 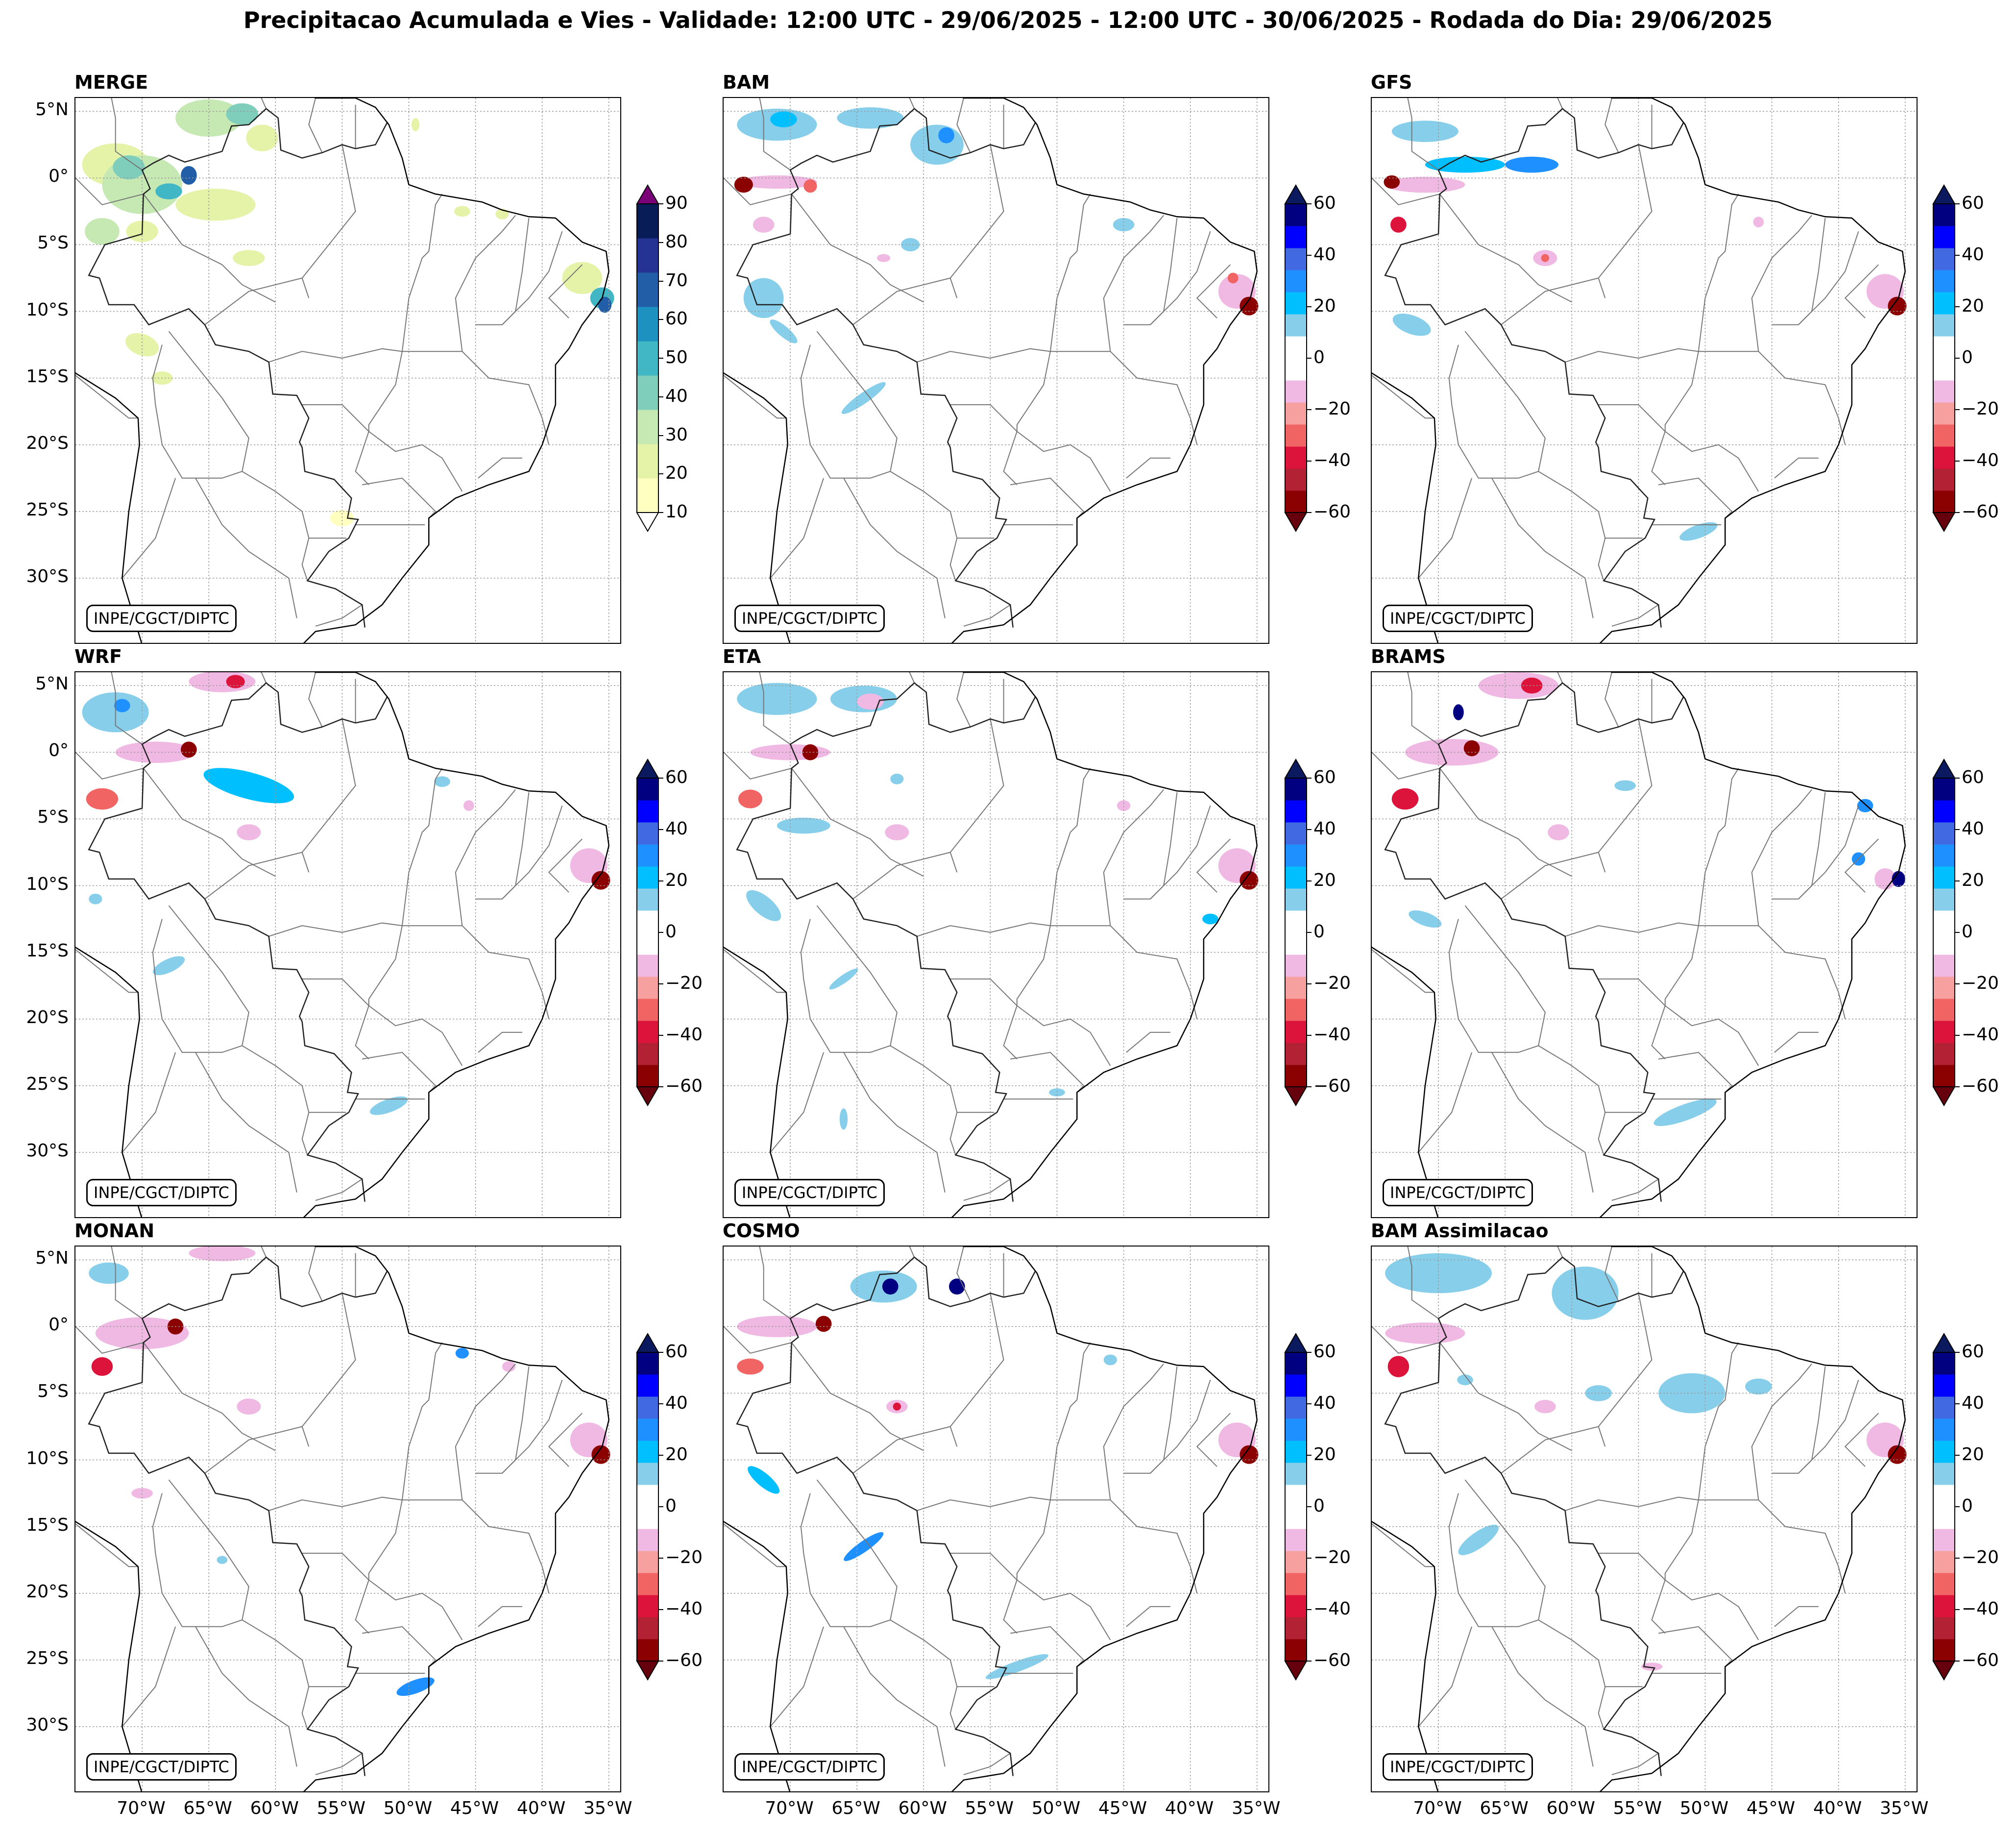 I want to click on map-panel: INPE/CGCT/DIPTC, so click(x=1644, y=944).